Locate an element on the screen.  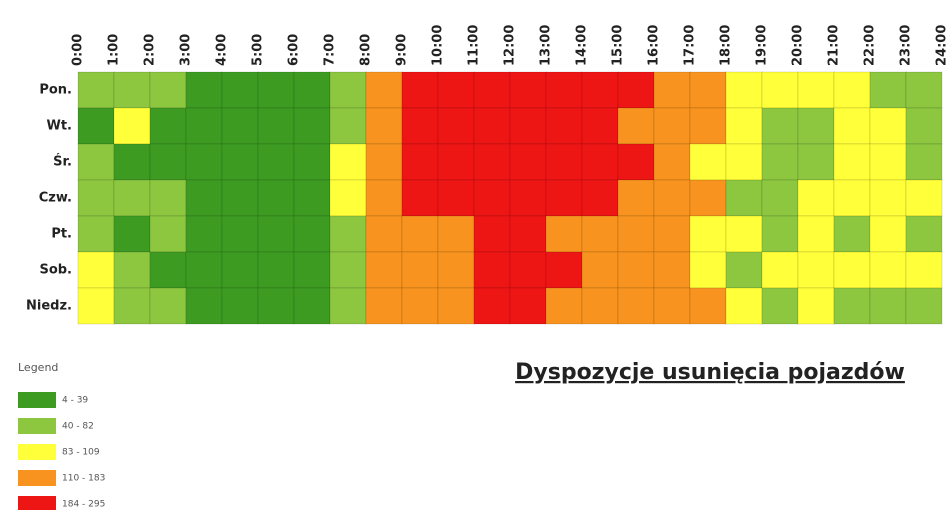
hour-label: 22:00 is located at coordinates (870, 45).